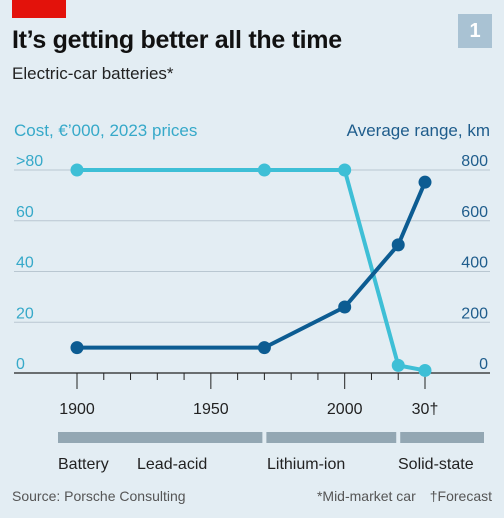  What do you see at coordinates (483, 364) in the screenshot?
I see `right-tick-label: 0` at bounding box center [483, 364].